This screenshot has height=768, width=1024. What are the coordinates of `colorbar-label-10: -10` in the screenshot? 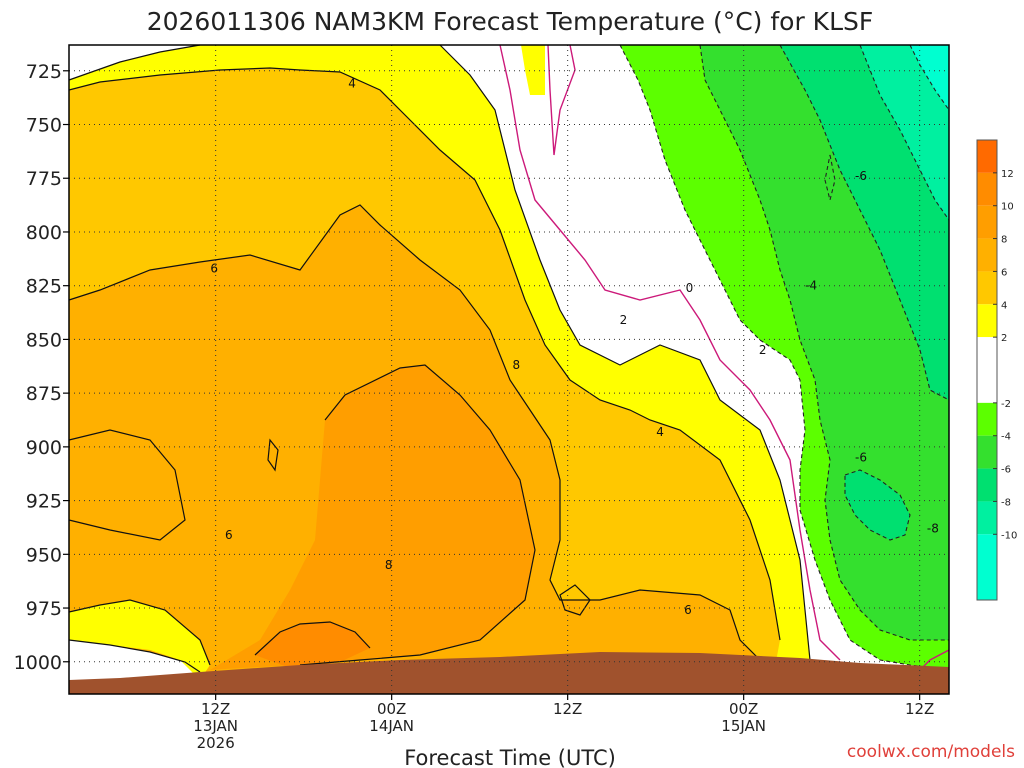 It's located at (1009, 535).